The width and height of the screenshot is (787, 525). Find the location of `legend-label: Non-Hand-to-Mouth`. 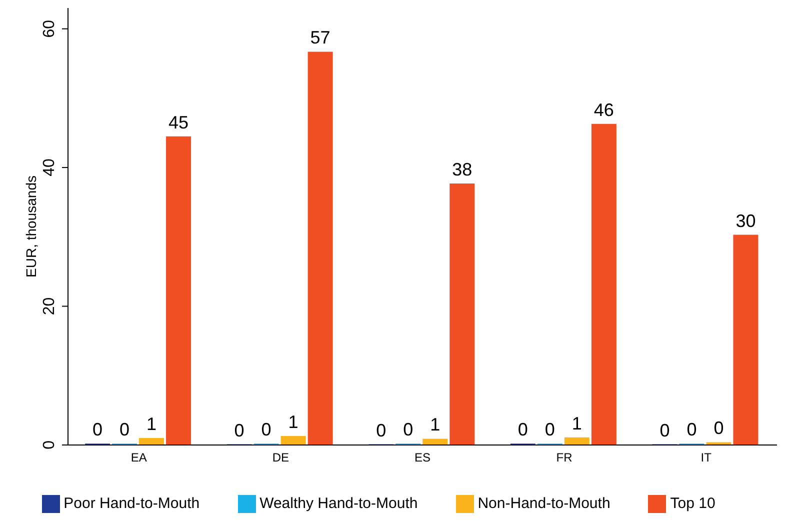

legend-label: Non-Hand-to-Mouth is located at coordinates (544, 503).